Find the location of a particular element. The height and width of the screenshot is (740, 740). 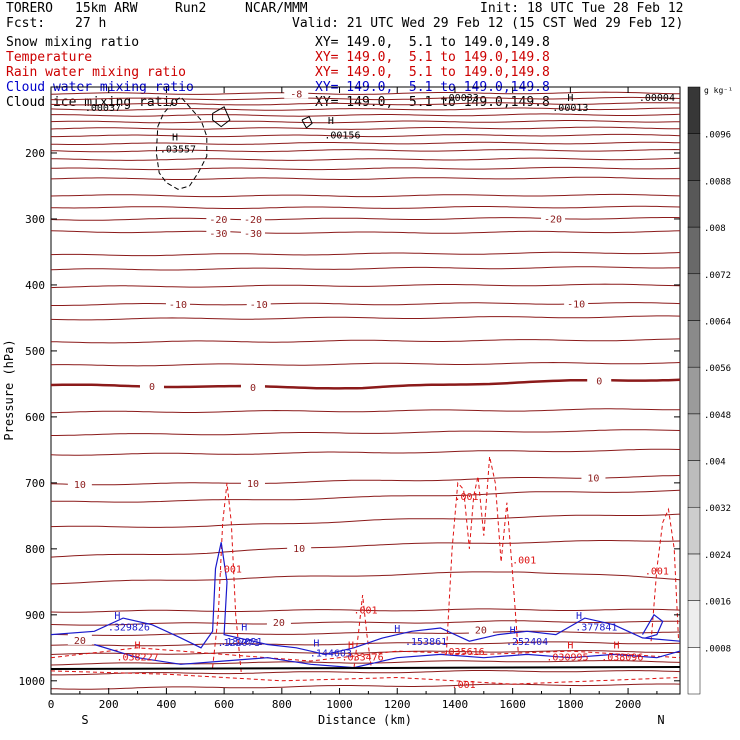

y-tick-label: 500 is located at coordinates (35, 351).